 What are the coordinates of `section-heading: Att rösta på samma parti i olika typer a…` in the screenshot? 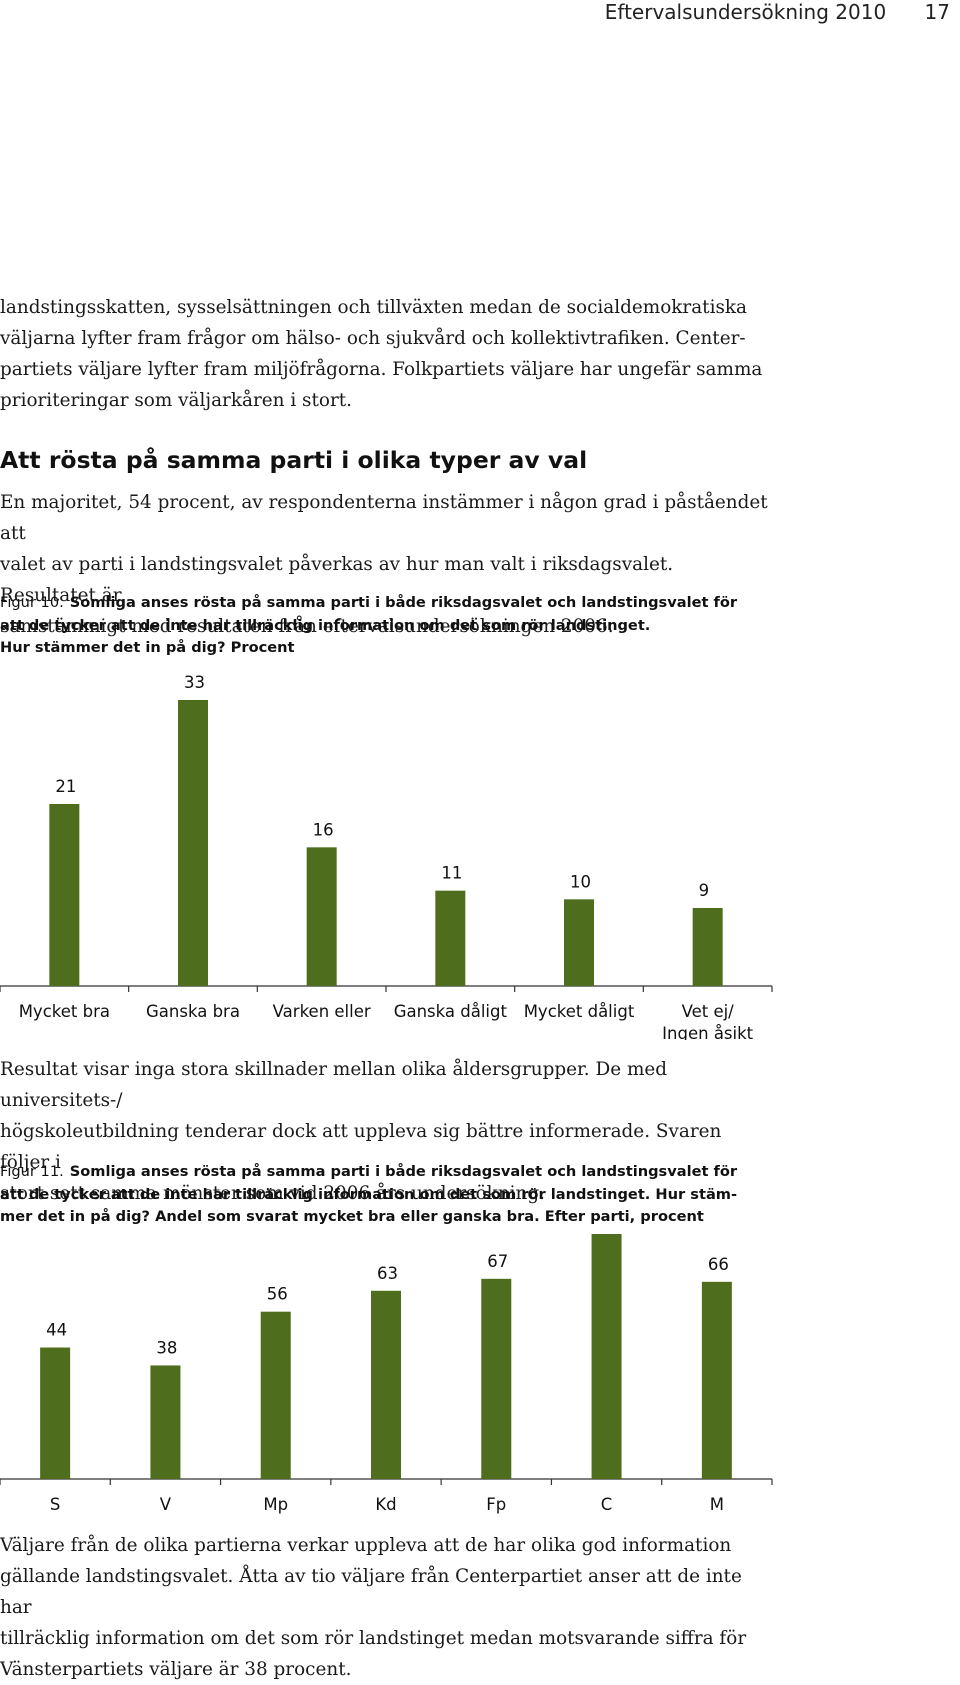 It's located at (294, 460).